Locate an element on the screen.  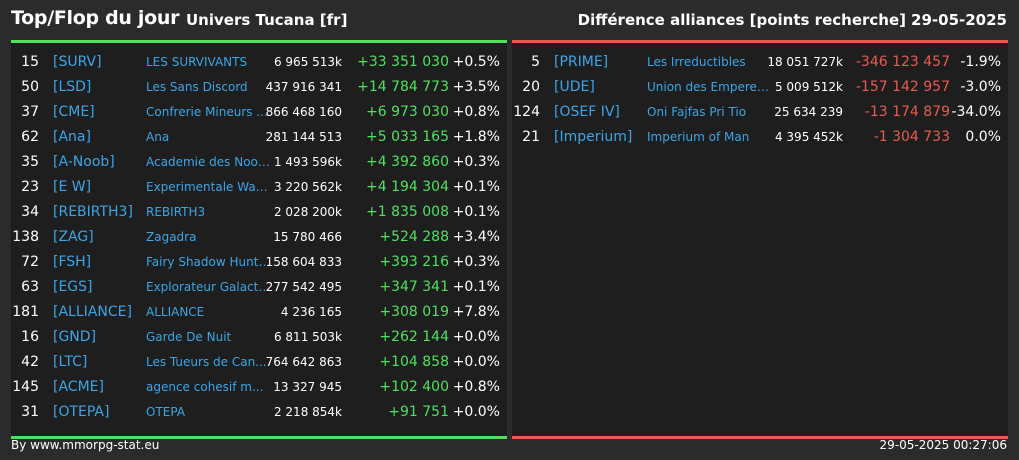
points-cell: 281 144 513 is located at coordinates (303, 137).